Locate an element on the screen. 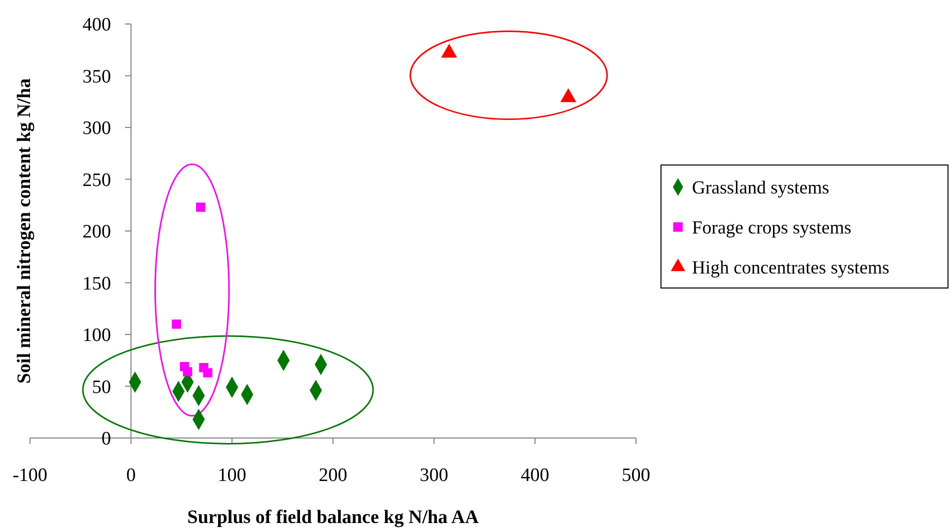 Image resolution: width=950 pixels, height=531 pixels. x-tick-label: -100 is located at coordinates (30, 475).